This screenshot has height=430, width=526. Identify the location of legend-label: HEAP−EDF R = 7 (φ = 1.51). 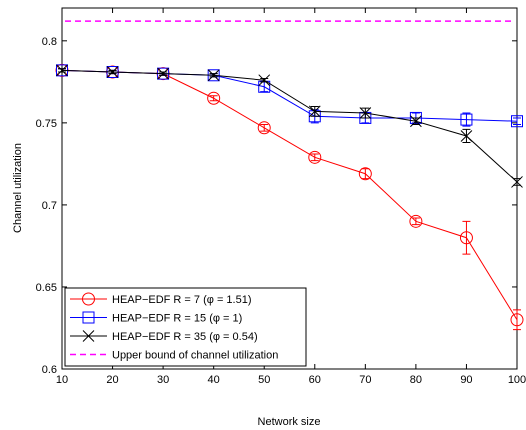
(182, 300).